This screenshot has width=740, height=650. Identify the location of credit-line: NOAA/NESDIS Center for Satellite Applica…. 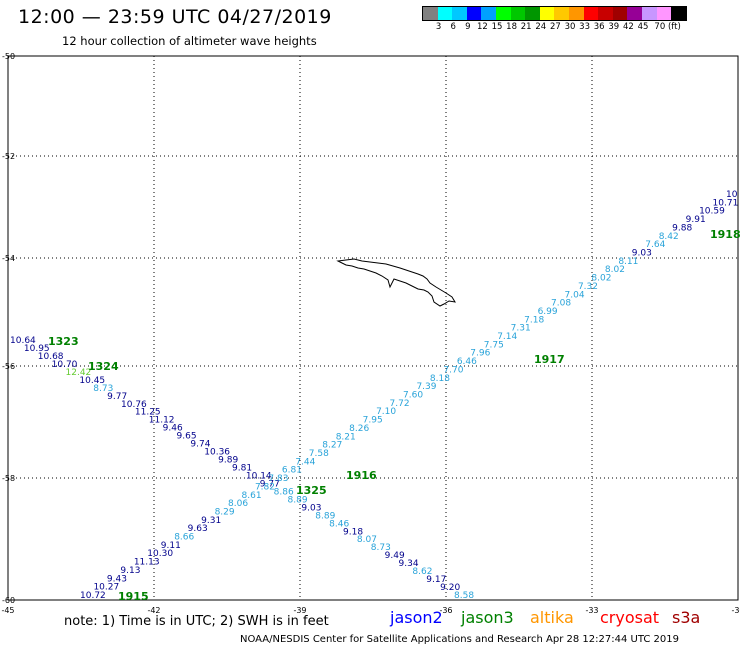
(459, 639).